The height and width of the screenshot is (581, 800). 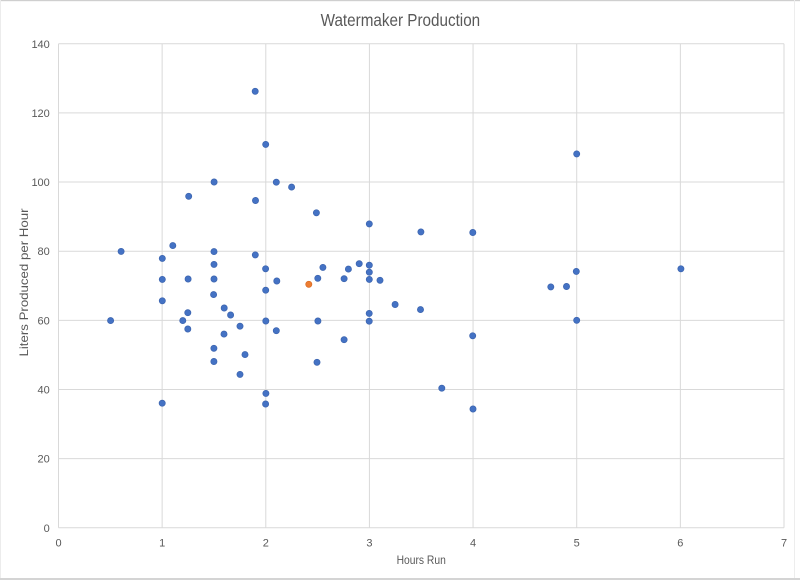 What do you see at coordinates (162, 543) in the screenshot?
I see `svg-text: 1` at bounding box center [162, 543].